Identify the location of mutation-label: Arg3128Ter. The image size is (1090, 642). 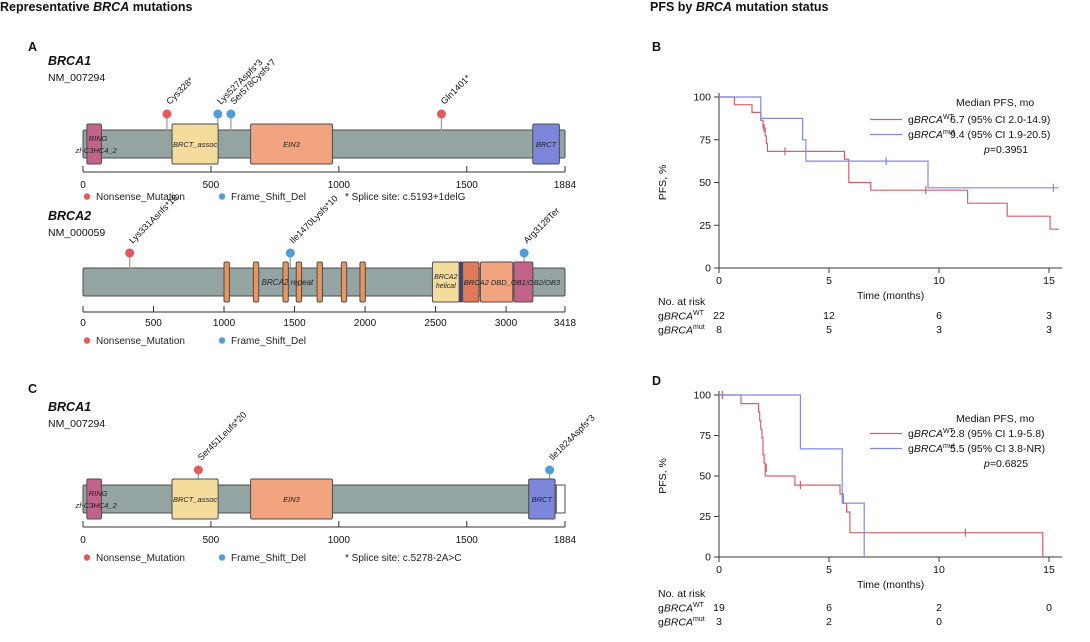
(541, 225).